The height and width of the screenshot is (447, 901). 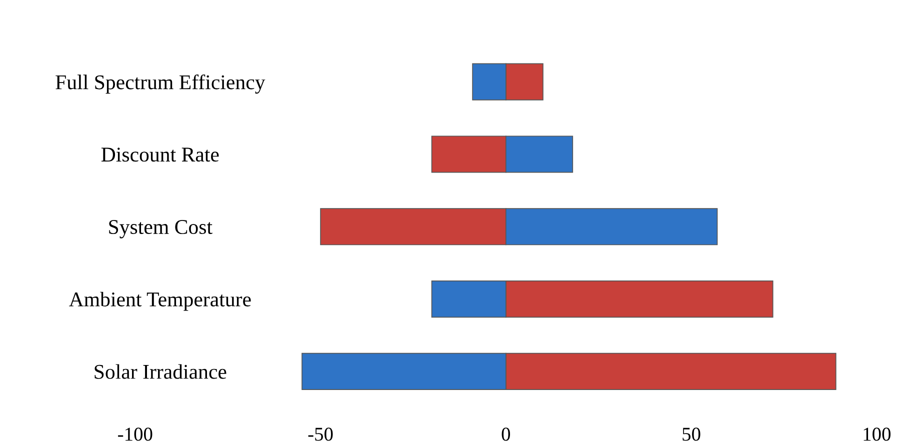 What do you see at coordinates (160, 229) in the screenshot?
I see `y-tick-label: System Cost` at bounding box center [160, 229].